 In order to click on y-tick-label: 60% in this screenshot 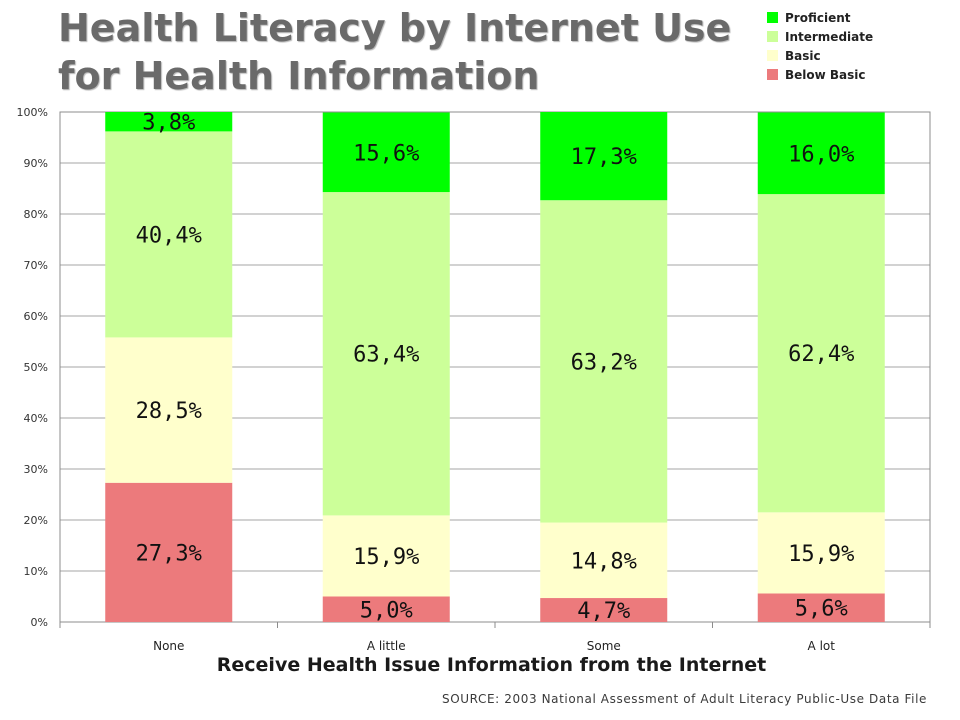, I will do `click(36, 316)`.